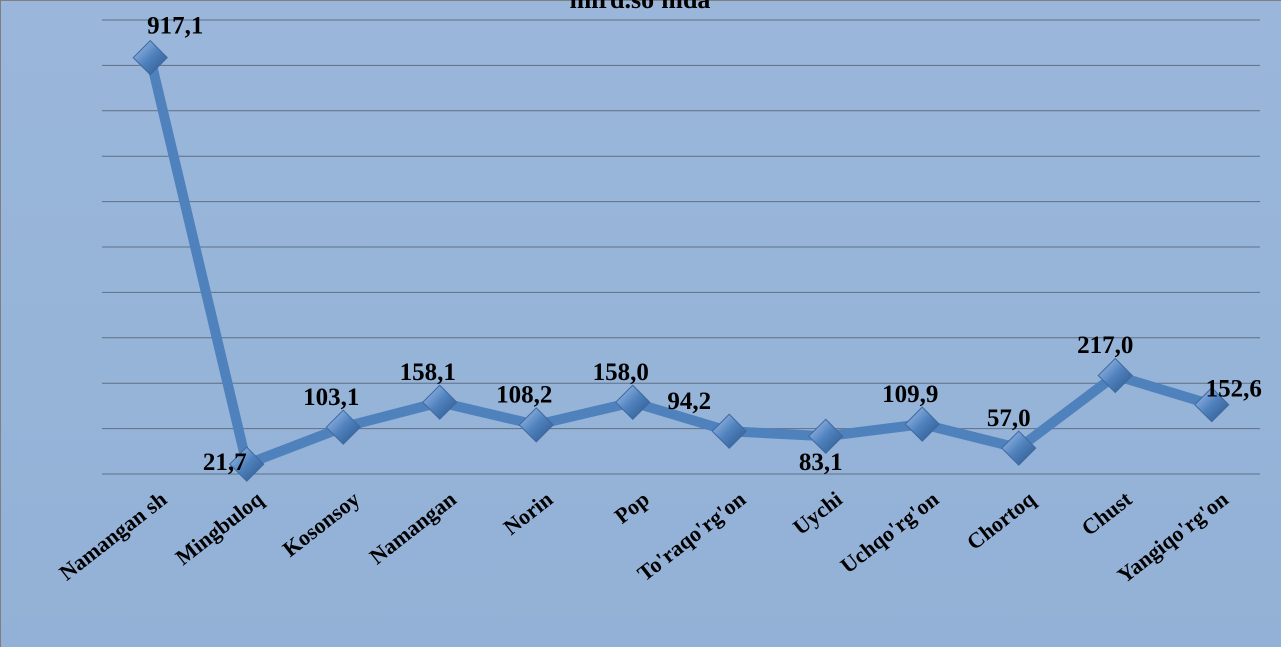  Describe the element at coordinates (640, 7) in the screenshot. I see `chart-title: mlrd.so'mda` at that location.